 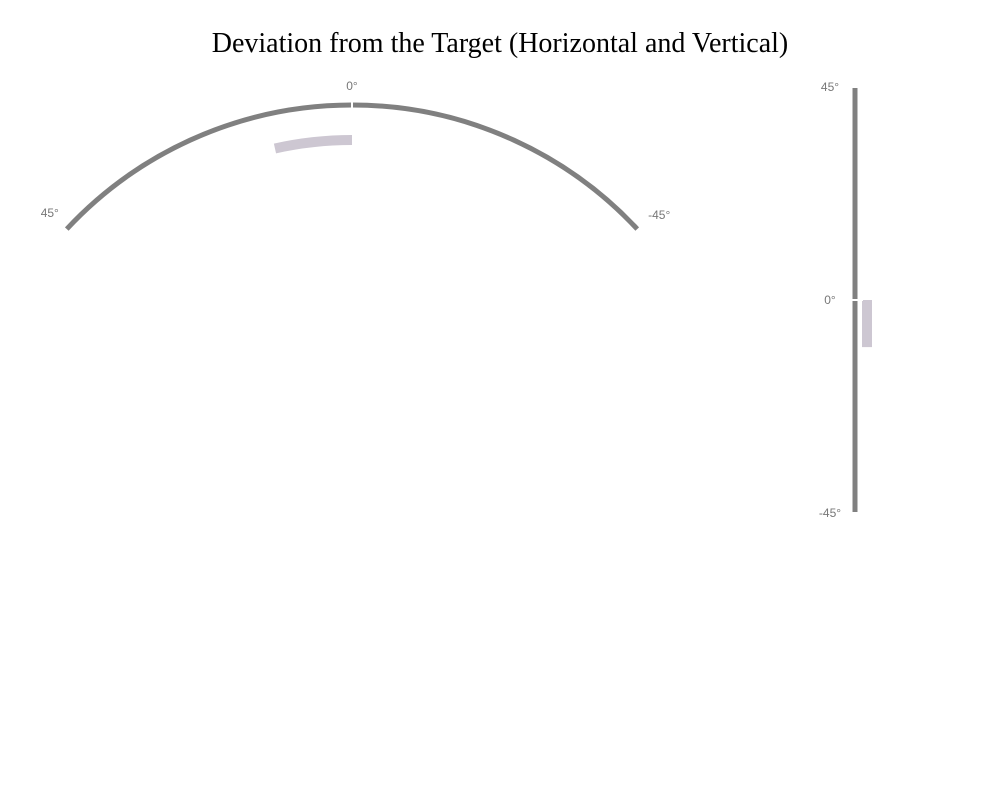 What do you see at coordinates (313, 144) in the screenshot?
I see `horizontal-deviation-bar` at bounding box center [313, 144].